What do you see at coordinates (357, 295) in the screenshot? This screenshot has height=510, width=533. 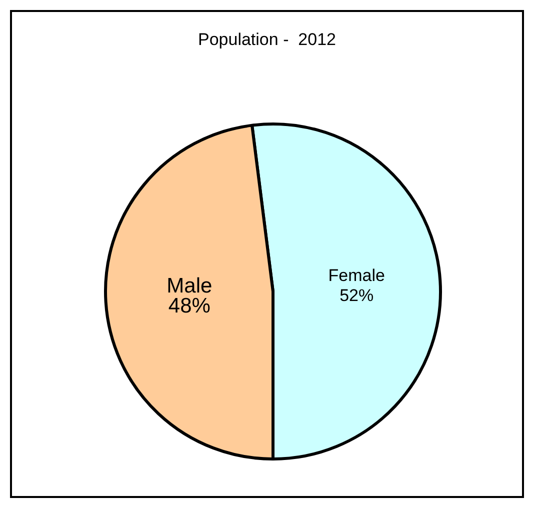 I see `data-label: 52%` at bounding box center [357, 295].